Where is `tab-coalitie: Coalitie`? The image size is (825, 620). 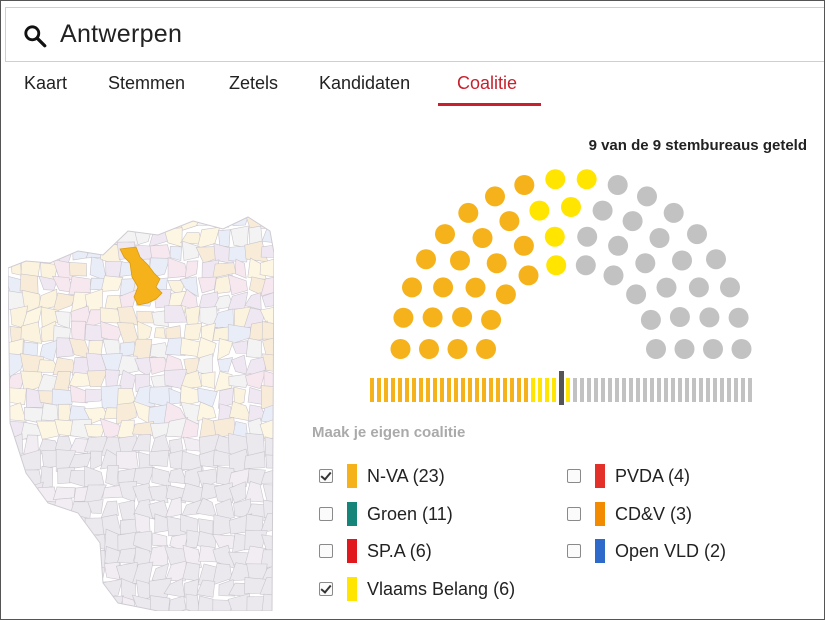
tab-coalitie: Coalitie is located at coordinates (487, 83).